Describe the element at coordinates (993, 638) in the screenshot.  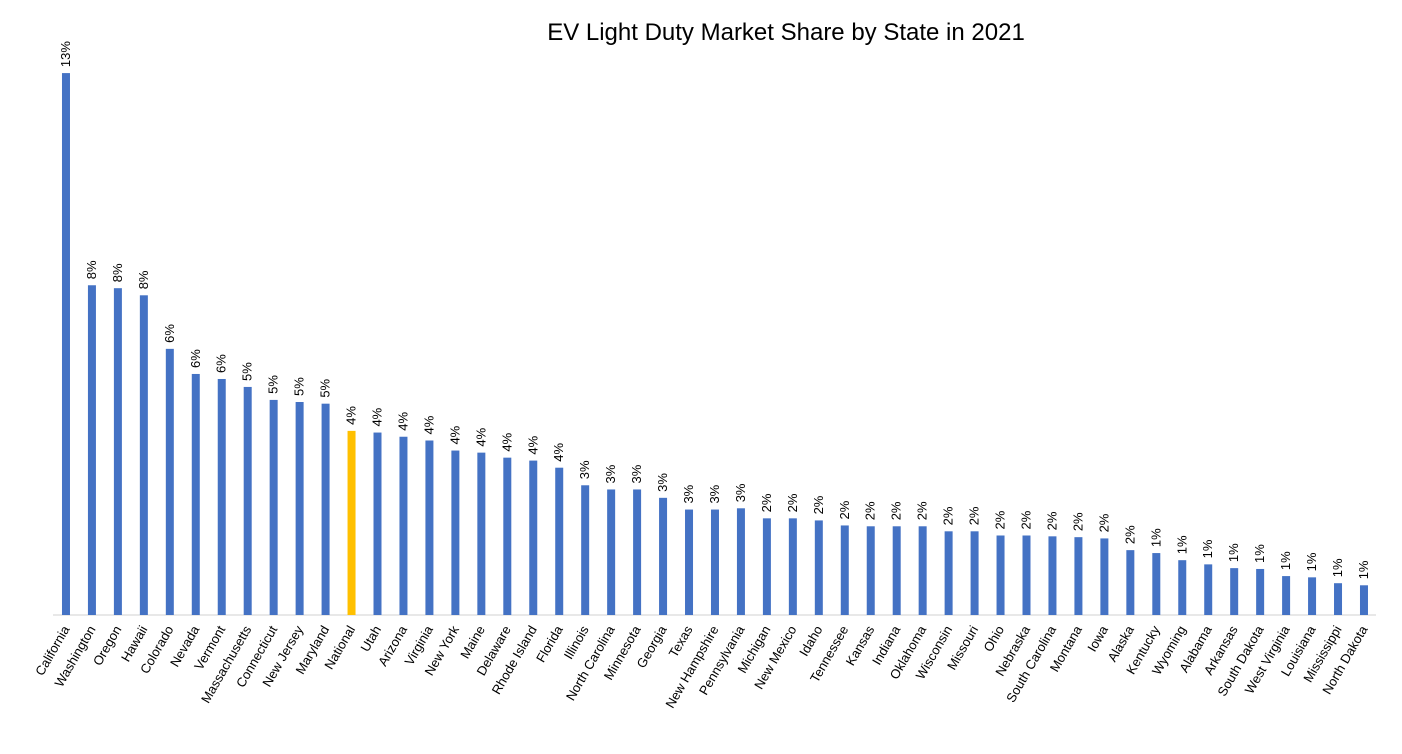
I see `x-tick-label: Ohio` at that location.